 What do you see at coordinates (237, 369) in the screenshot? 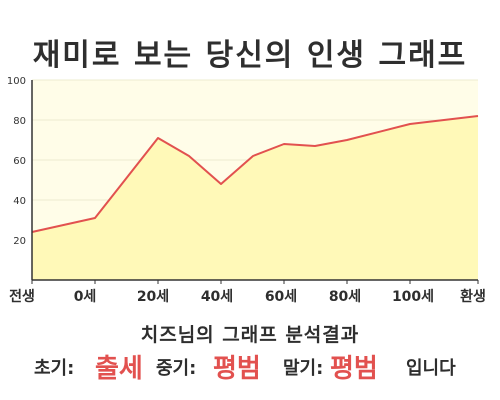
I see `middle-result: 평범` at bounding box center [237, 369].